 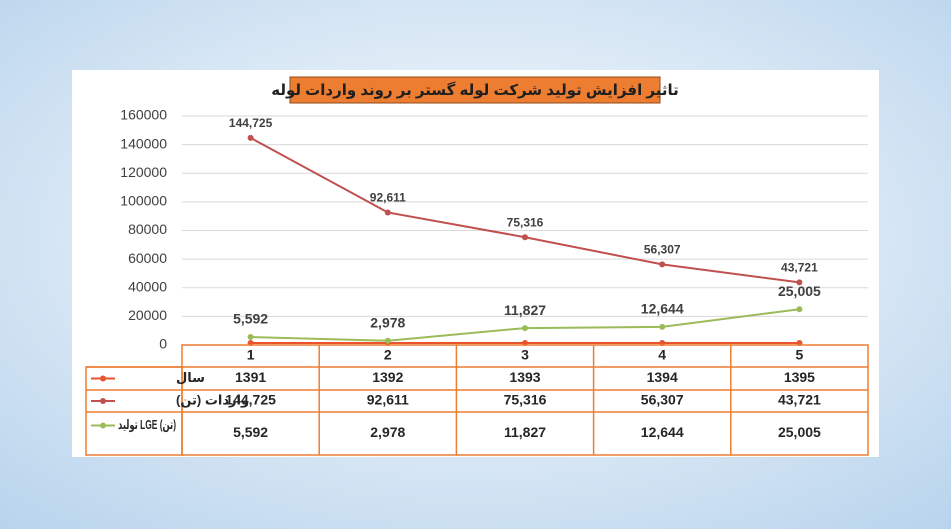 I want to click on data-label: 25,005, so click(x=799, y=291).